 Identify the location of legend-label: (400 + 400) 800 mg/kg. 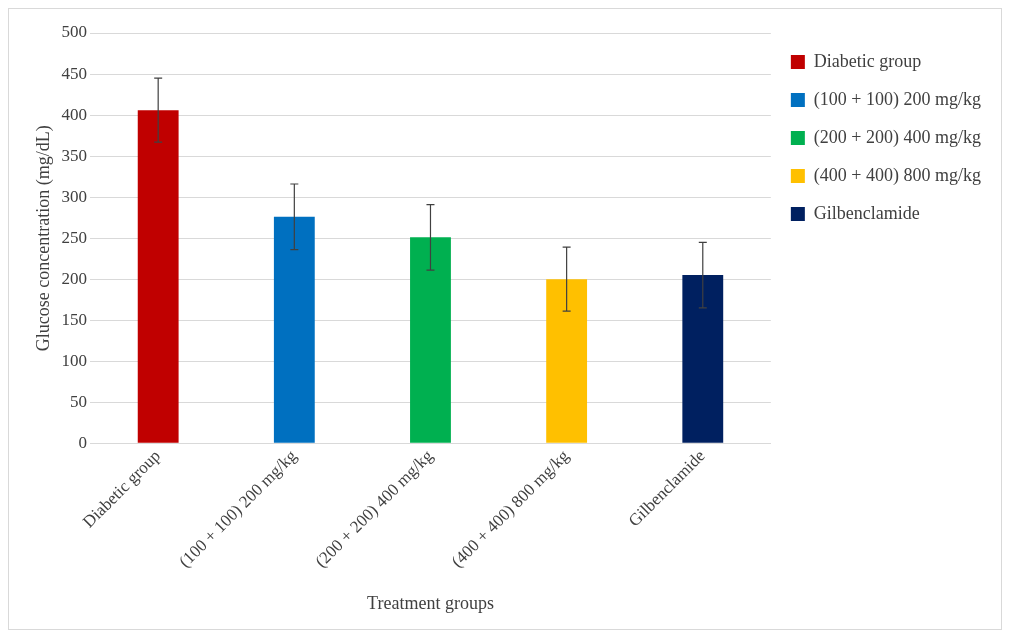
(897, 175).